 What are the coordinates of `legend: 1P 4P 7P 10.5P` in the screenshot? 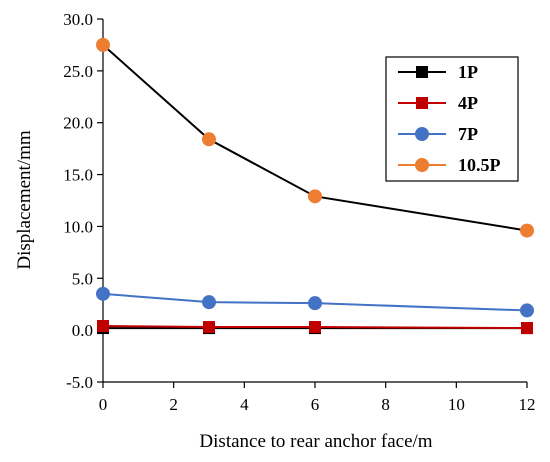 It's located at (452, 119).